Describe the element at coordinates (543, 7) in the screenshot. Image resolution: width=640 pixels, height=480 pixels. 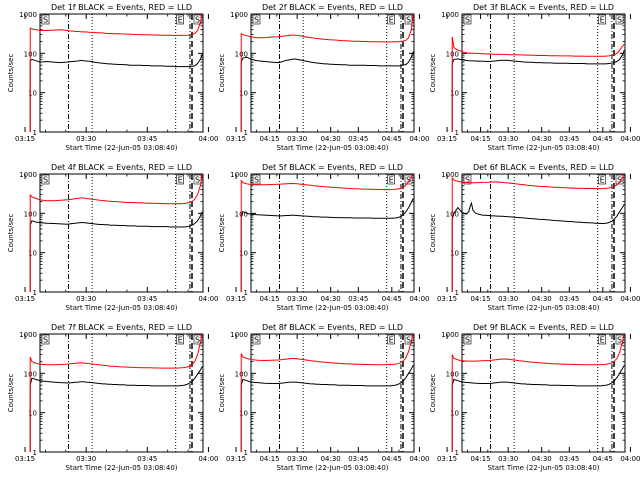
I see `chart-title: Det 3f BLACK = Events, RED = LLD` at that location.